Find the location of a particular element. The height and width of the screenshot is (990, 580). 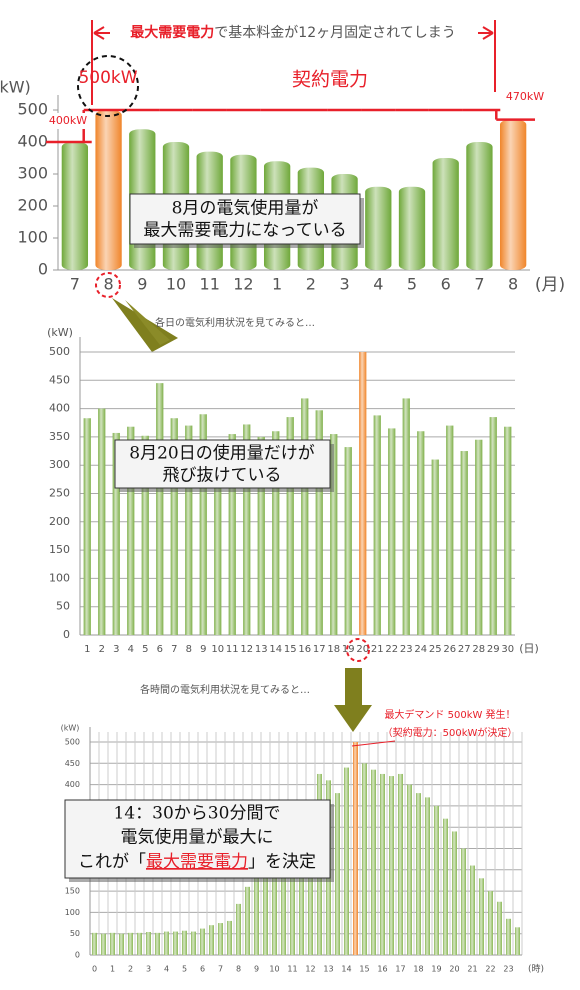

x-tick-label: 21 is located at coordinates (377, 649).